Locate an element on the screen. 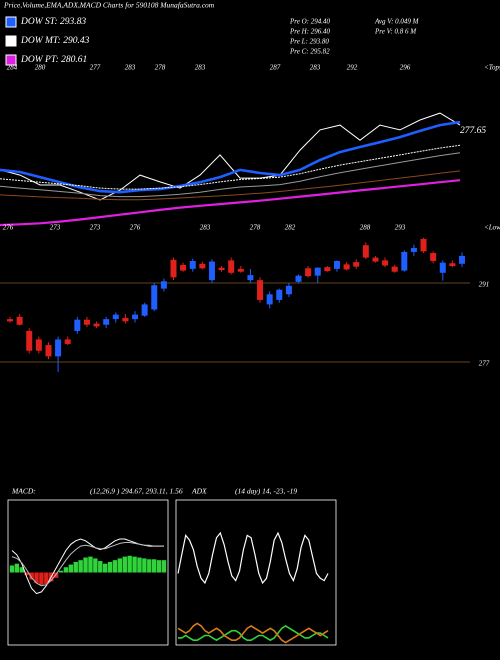 The width and height of the screenshot is (500, 660). low-label: 288 is located at coordinates (365, 228).